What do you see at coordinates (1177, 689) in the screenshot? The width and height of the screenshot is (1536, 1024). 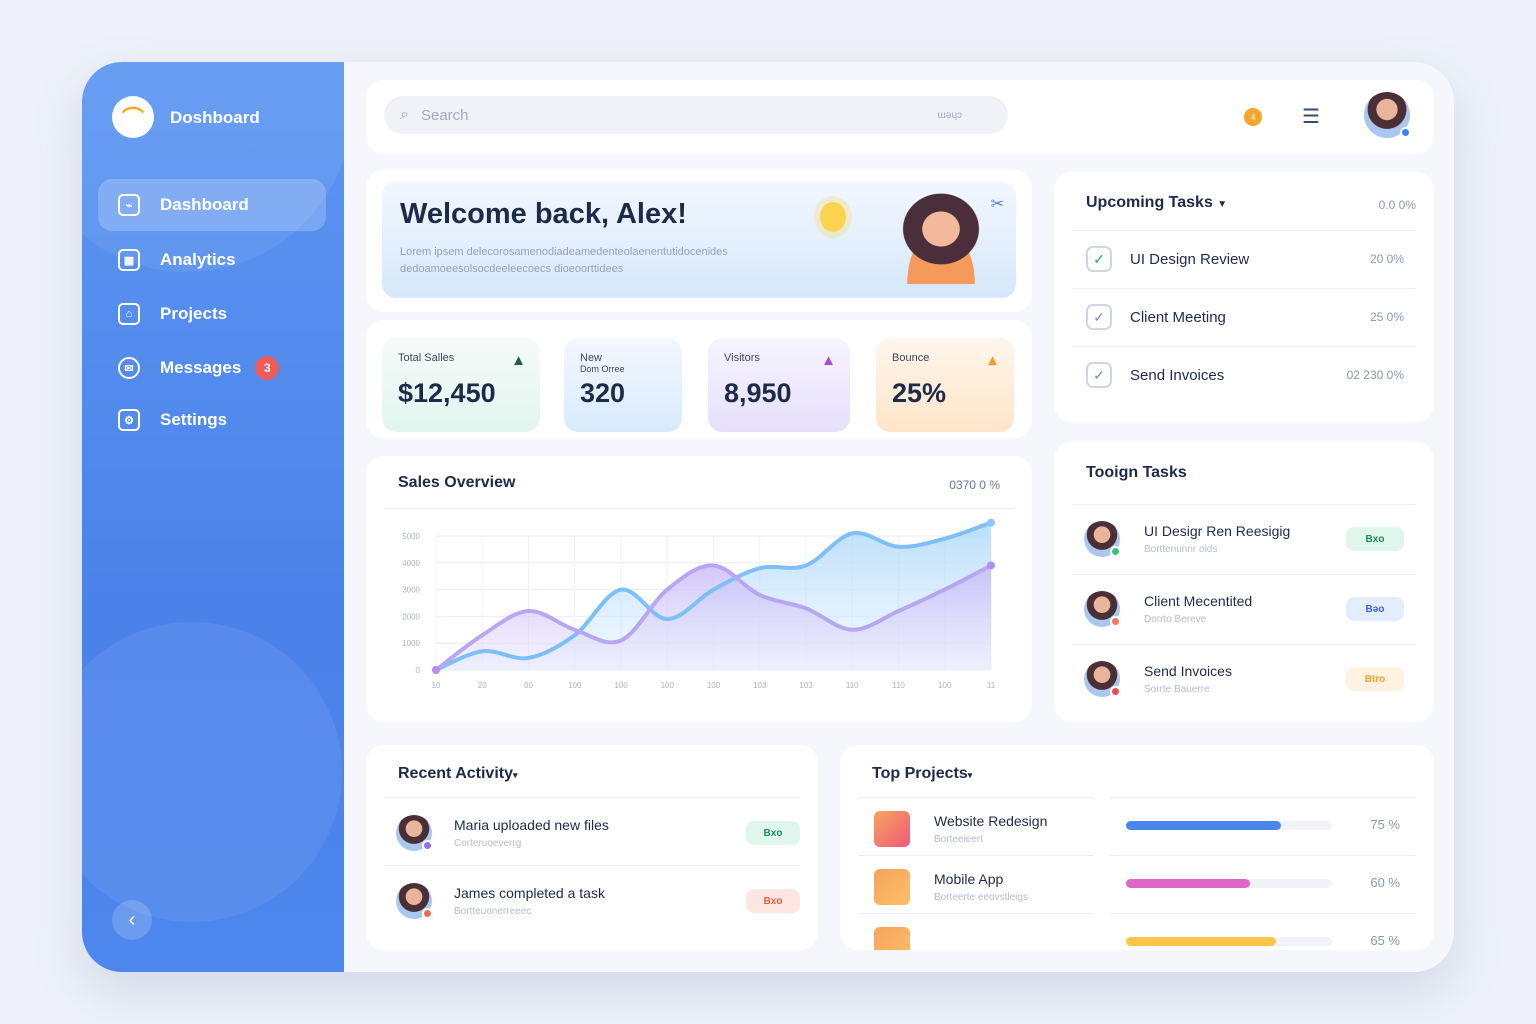 I see `task-subtitle: Sorrte Bauerre` at bounding box center [1177, 689].